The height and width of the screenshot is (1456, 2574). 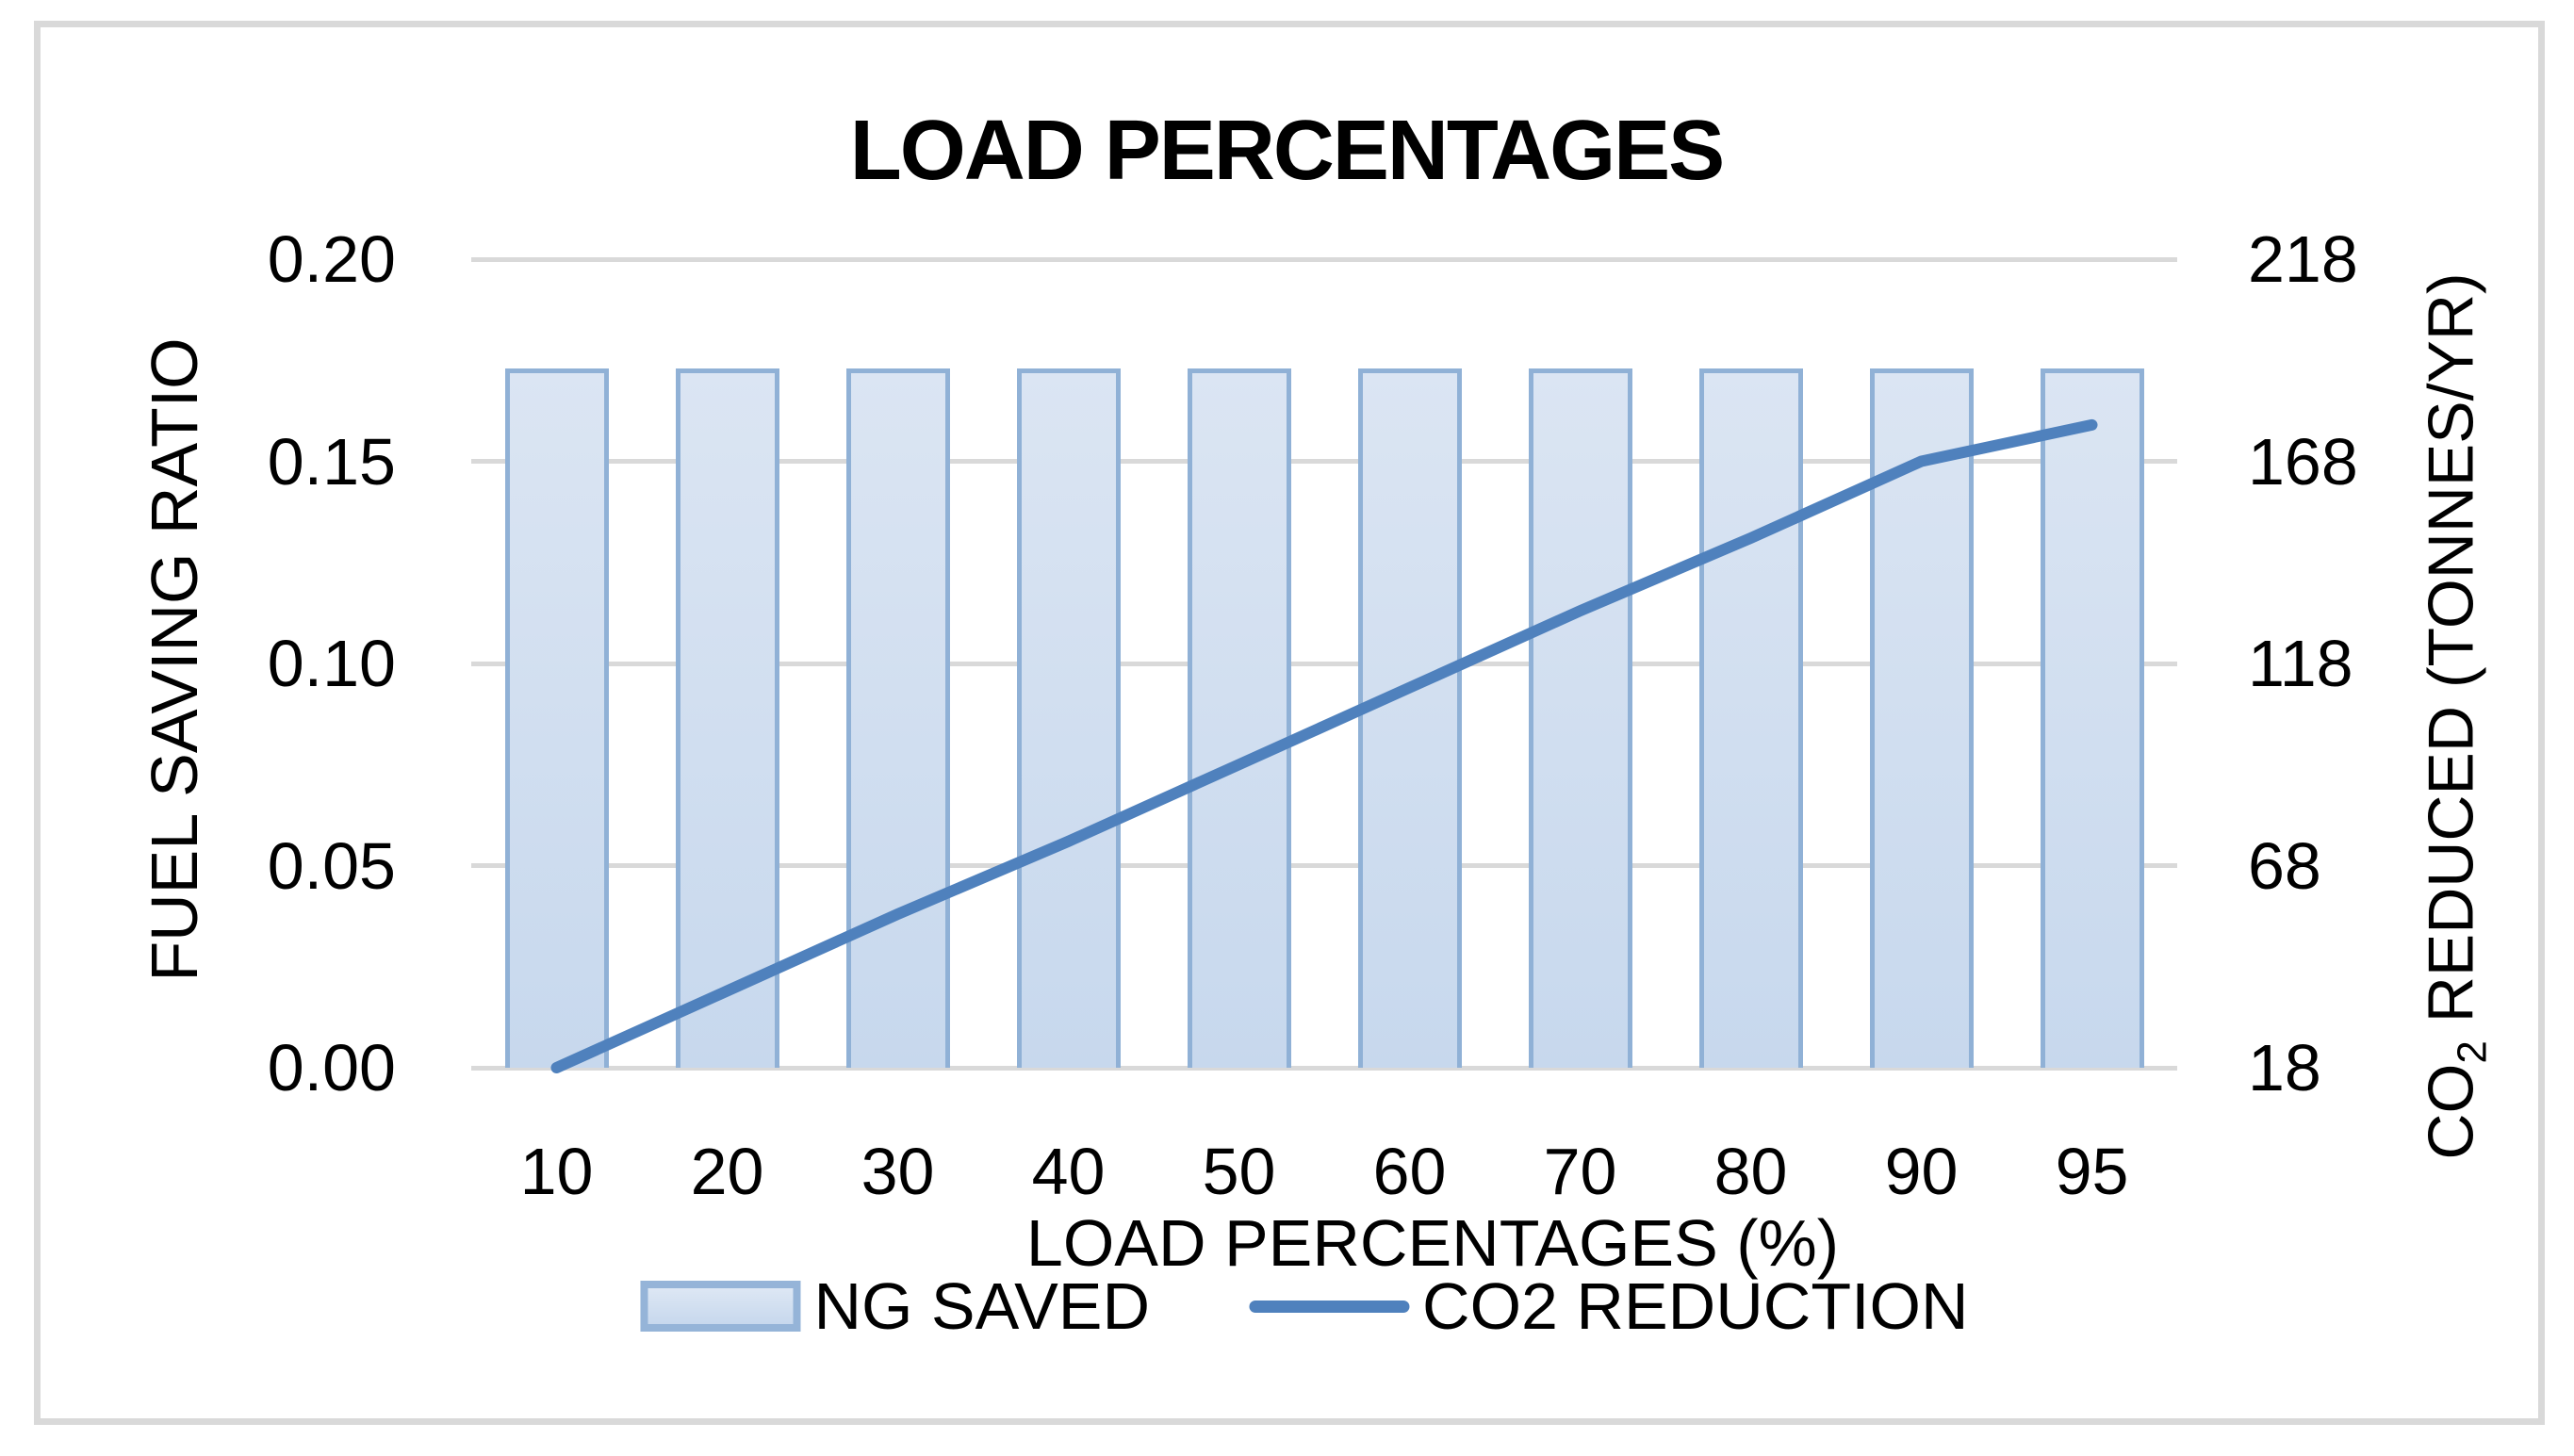 I want to click on y-right-tick-label: 68, so click(x=2285, y=865).